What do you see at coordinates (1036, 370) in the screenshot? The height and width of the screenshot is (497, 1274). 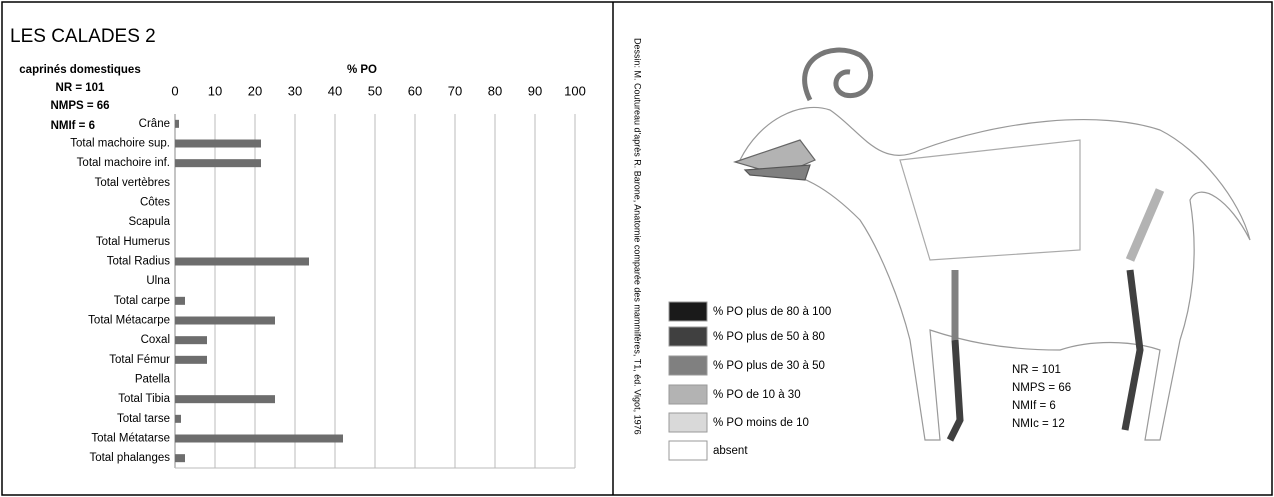 I see `stat: NR = 101` at bounding box center [1036, 370].